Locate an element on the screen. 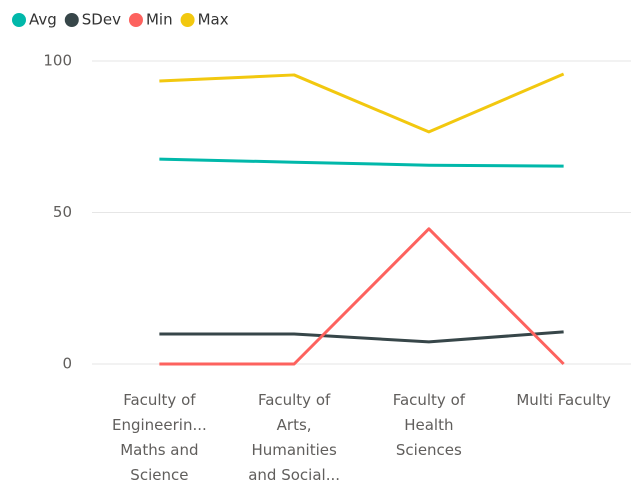 The width and height of the screenshot is (631, 486). legend-label: Min is located at coordinates (159, 20).